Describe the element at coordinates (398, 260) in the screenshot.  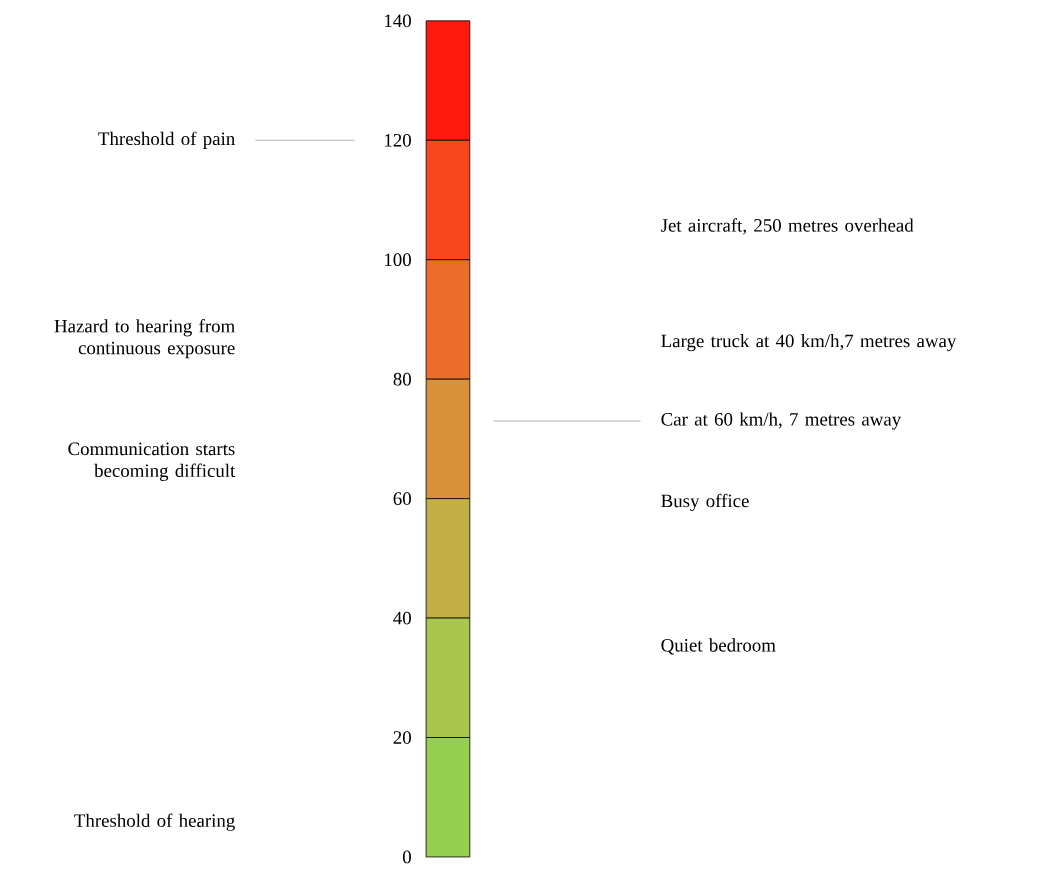
I see `y-tick-label: 100` at that location.